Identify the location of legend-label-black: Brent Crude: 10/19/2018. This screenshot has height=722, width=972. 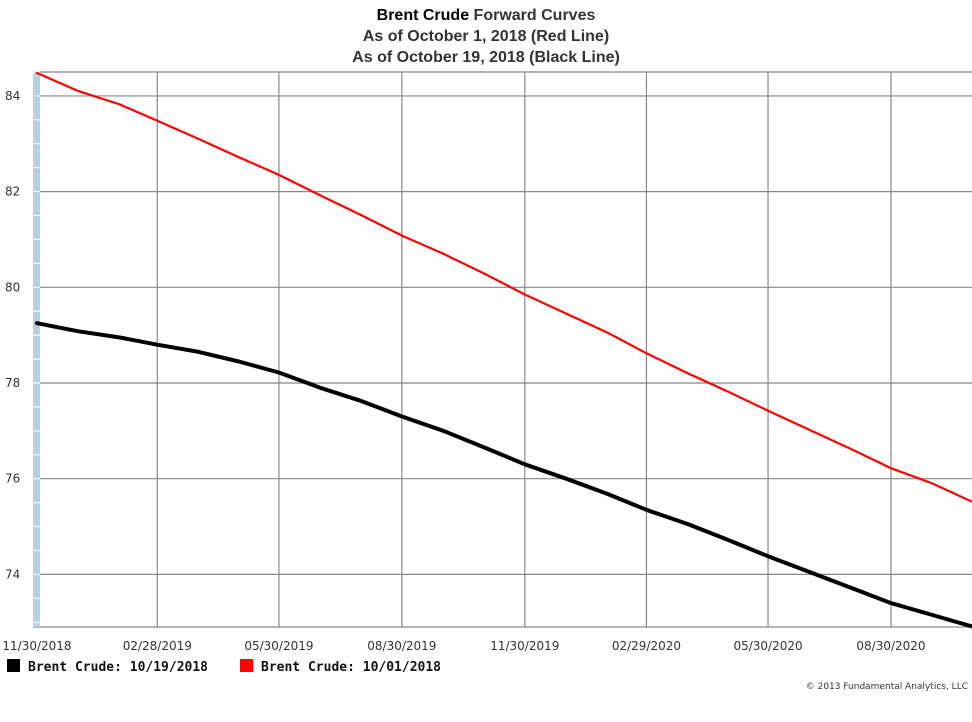
(118, 667).